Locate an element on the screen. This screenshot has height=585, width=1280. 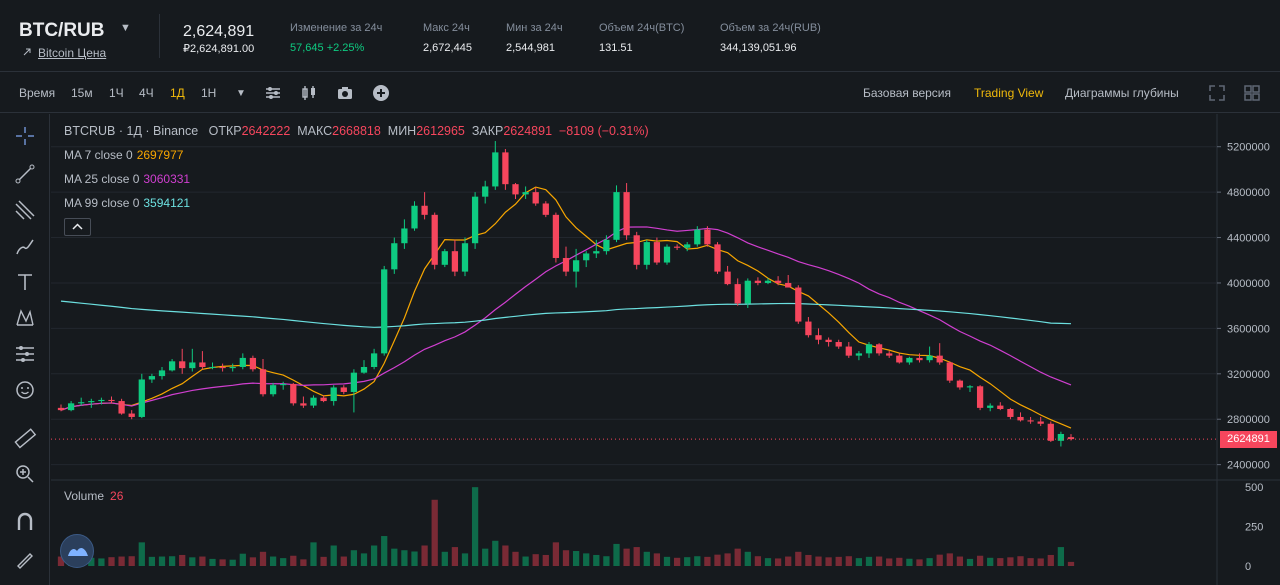
stat-value: 344,139,051.96 is located at coordinates (758, 48).